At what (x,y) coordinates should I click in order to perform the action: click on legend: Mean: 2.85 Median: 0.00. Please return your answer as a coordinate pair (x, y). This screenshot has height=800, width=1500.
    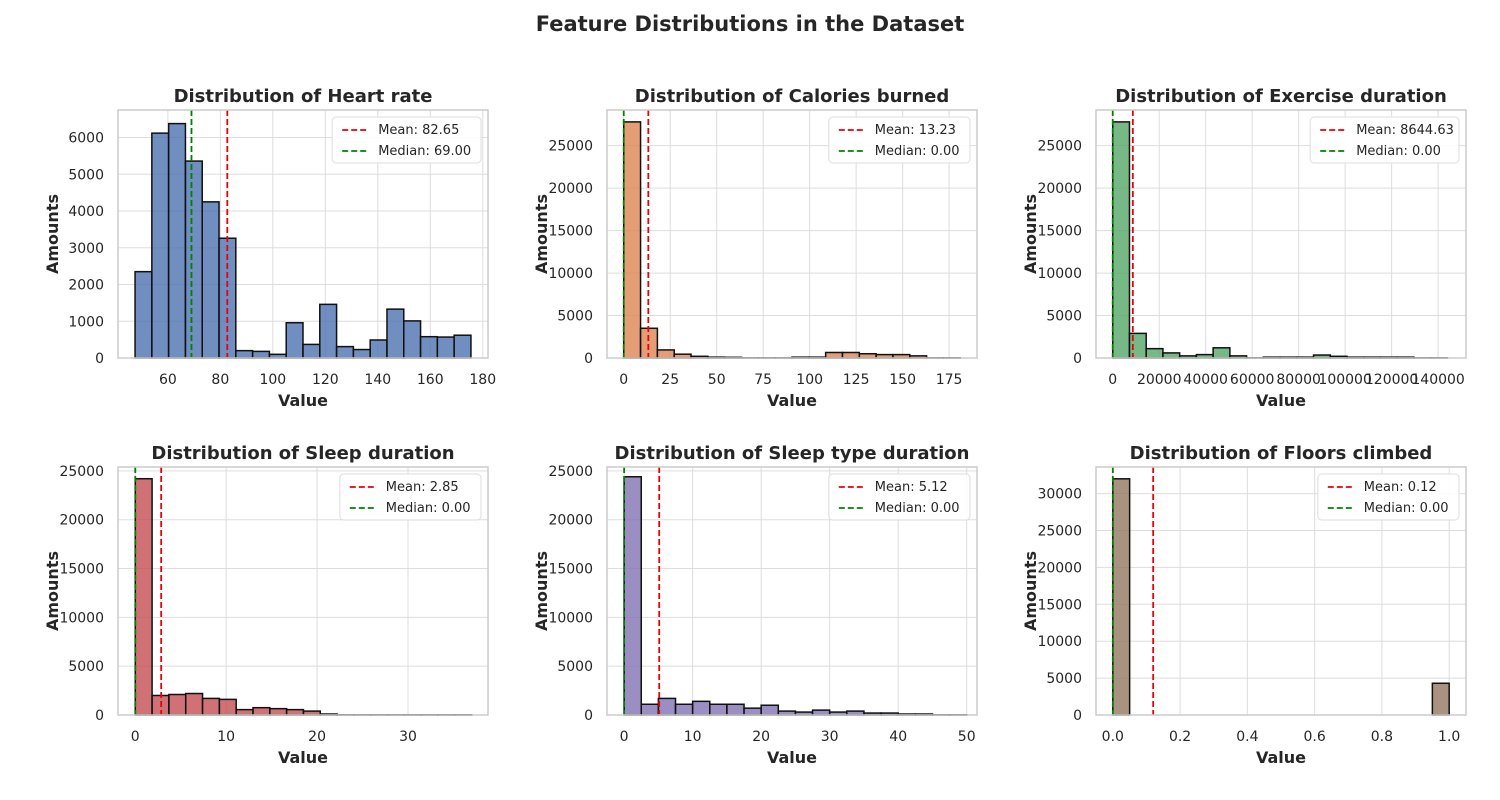
    Looking at the image, I should click on (410, 497).